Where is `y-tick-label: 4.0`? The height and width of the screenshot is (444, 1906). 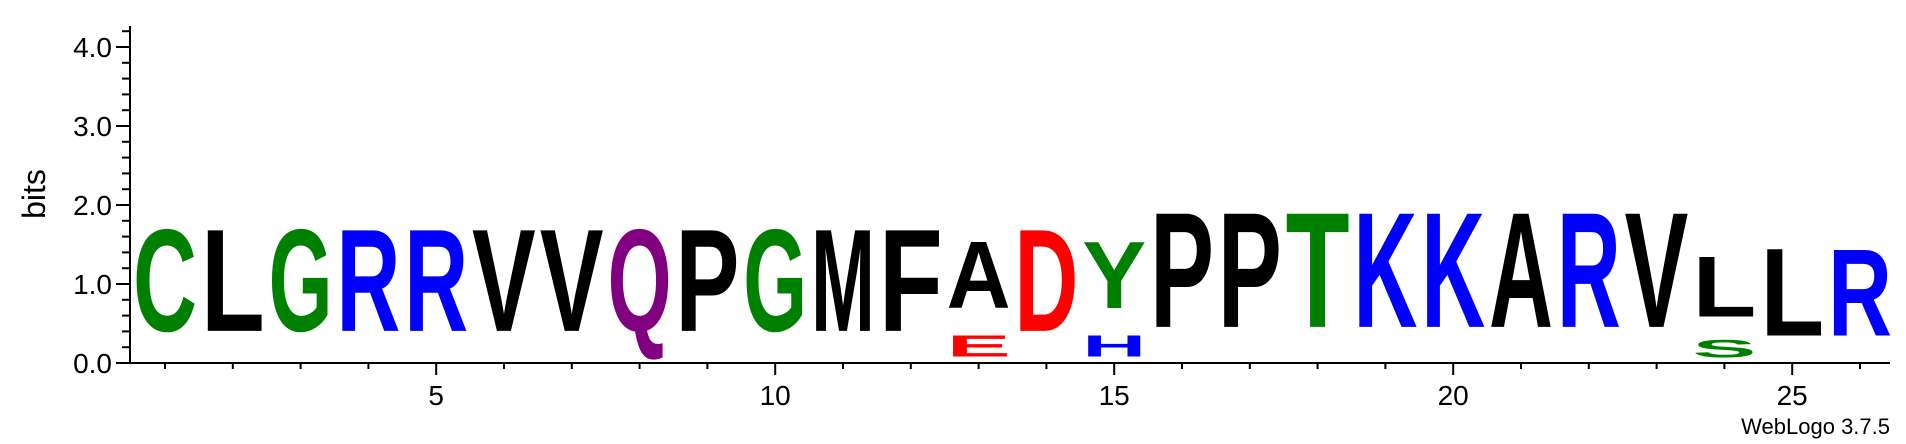 y-tick-label: 4.0 is located at coordinates (92, 47).